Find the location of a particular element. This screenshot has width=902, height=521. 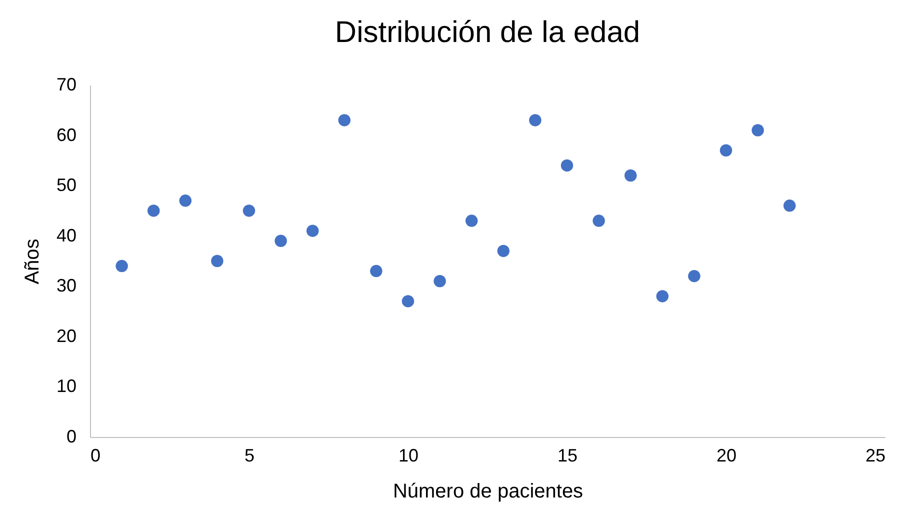

y-tick-label: 0 is located at coordinates (71, 436).